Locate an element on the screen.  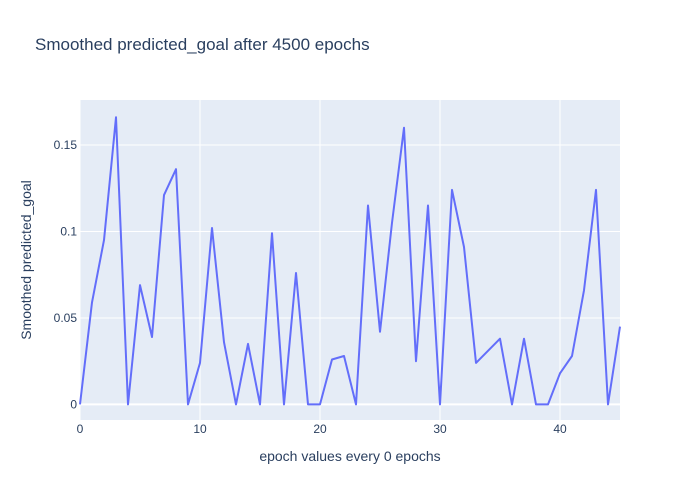
y-tick-label: 0 is located at coordinates (73, 404).